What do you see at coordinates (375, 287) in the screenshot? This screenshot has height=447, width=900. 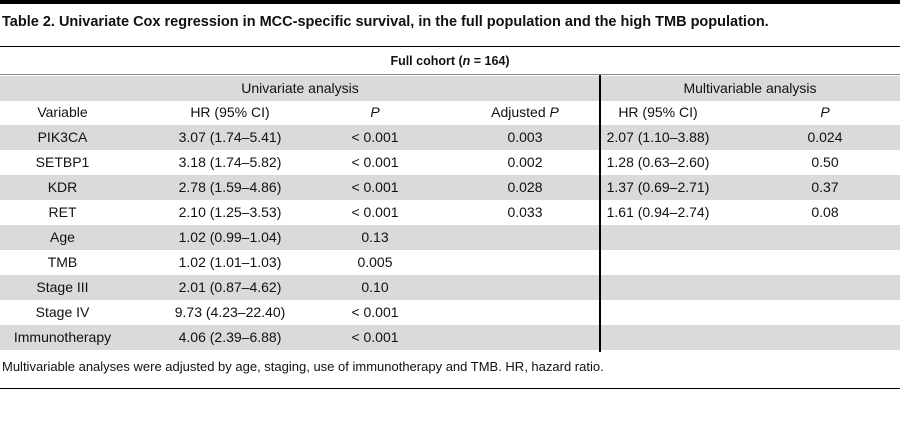 I see `cell: 0.10` at bounding box center [375, 287].